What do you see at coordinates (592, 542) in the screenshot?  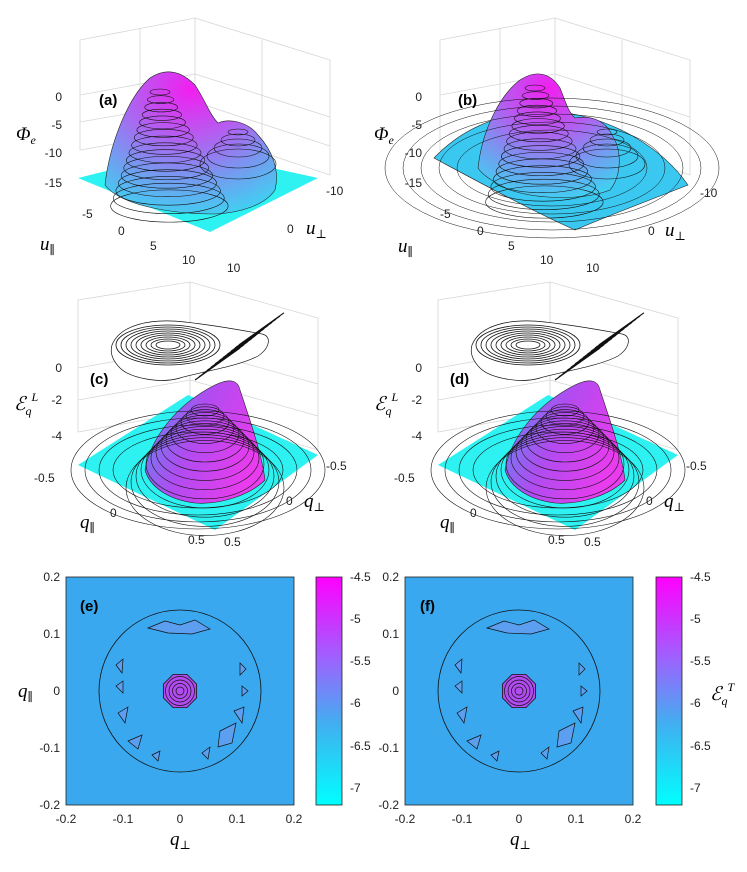 I see `panel-d-y-tick: 0.5` at bounding box center [592, 542].